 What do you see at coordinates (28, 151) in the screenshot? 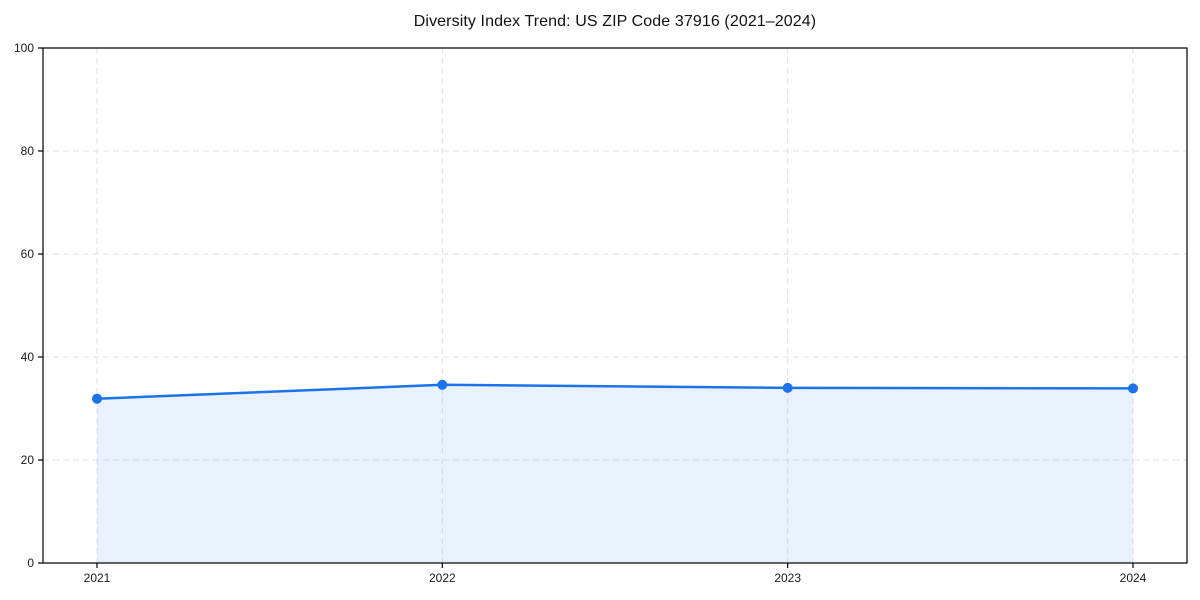
I see `y-tick-label: 80` at bounding box center [28, 151].